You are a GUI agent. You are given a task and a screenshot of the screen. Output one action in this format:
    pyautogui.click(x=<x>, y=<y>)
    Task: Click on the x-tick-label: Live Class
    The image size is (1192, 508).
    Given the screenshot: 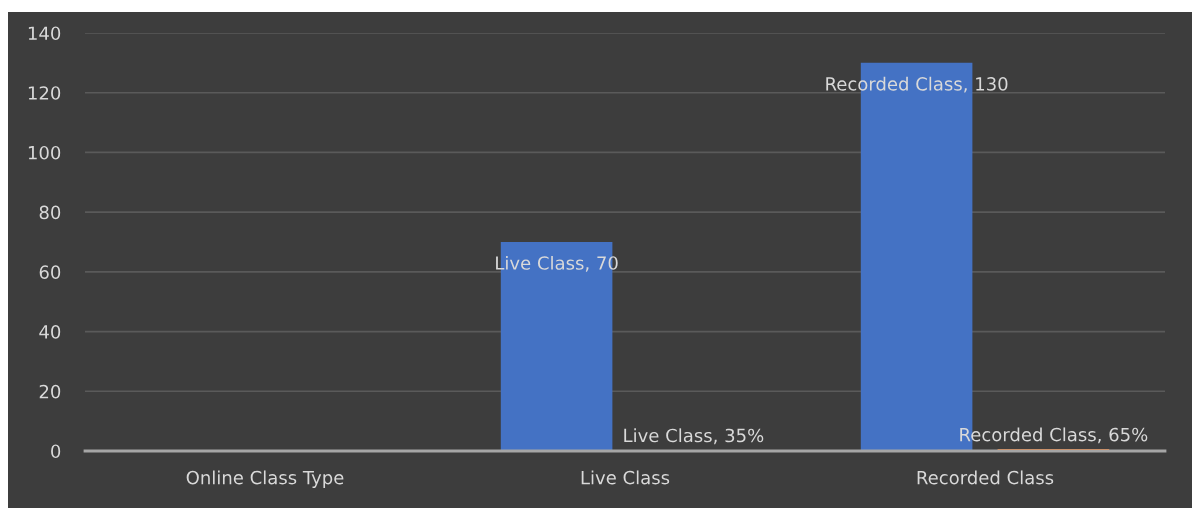 What is the action you would take?
    pyautogui.click(x=625, y=477)
    